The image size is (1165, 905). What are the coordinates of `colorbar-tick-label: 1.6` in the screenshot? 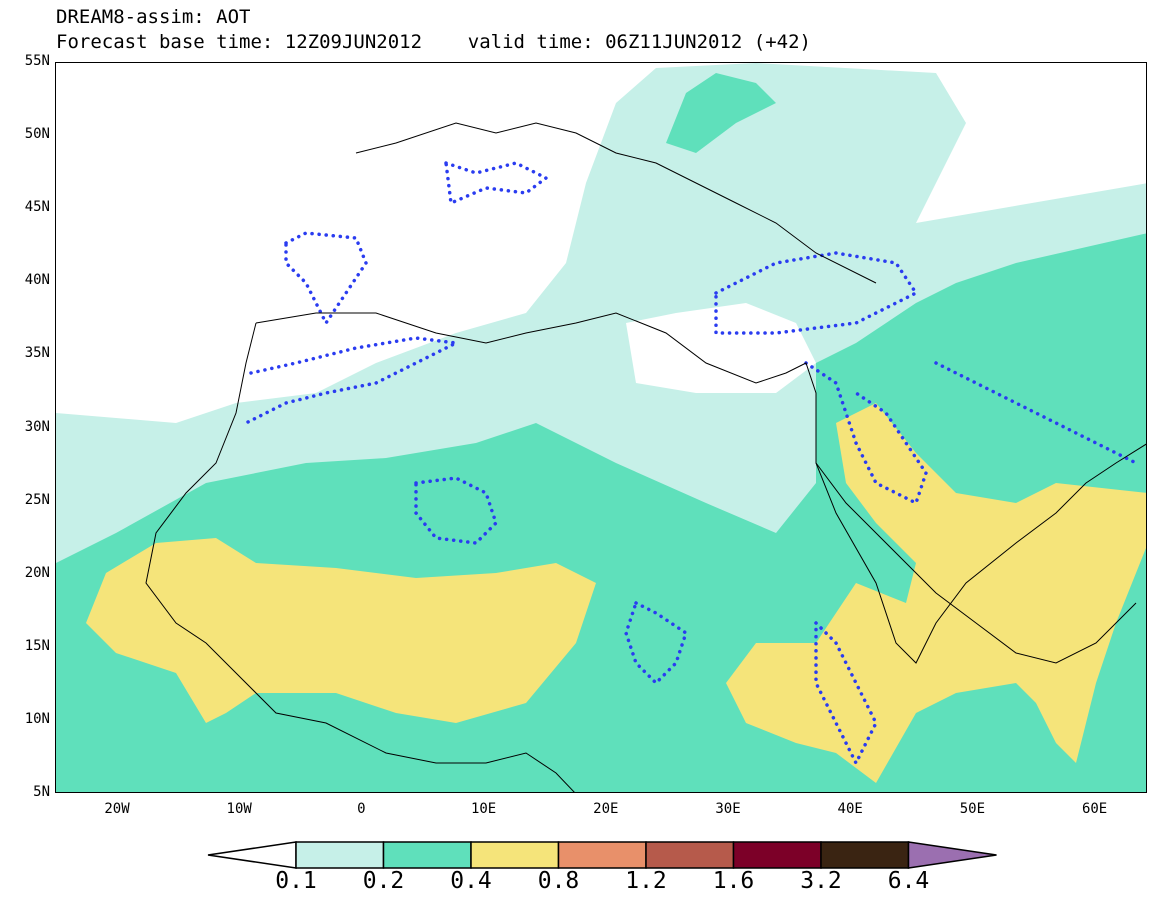 It's located at (733, 881).